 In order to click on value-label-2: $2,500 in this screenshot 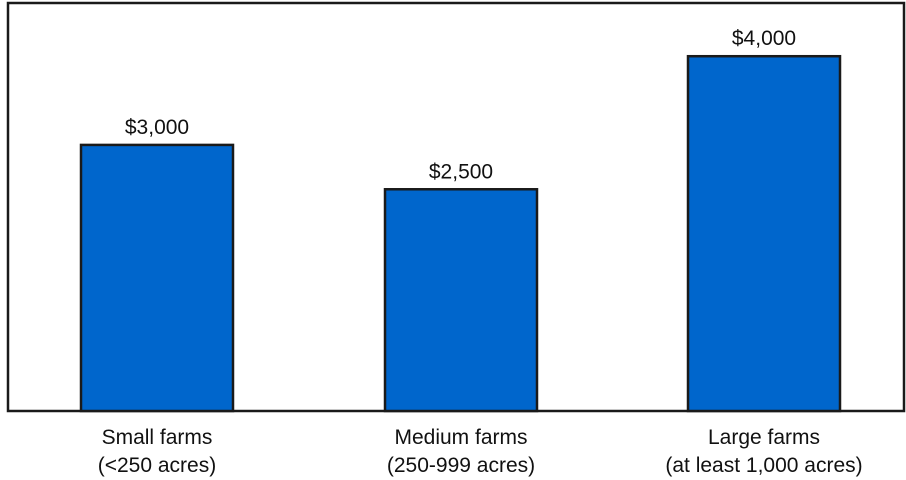, I will do `click(461, 171)`.